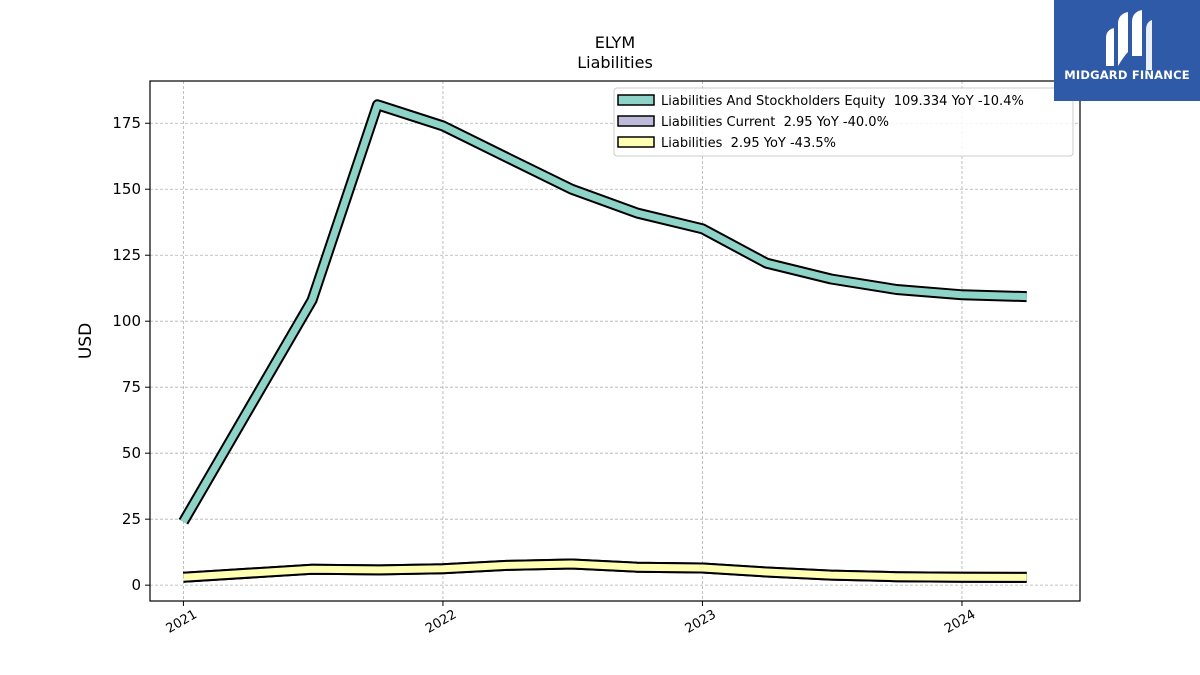 This screenshot has height=675, width=1200. I want to click on x-tick-label: 2023, so click(701, 622).